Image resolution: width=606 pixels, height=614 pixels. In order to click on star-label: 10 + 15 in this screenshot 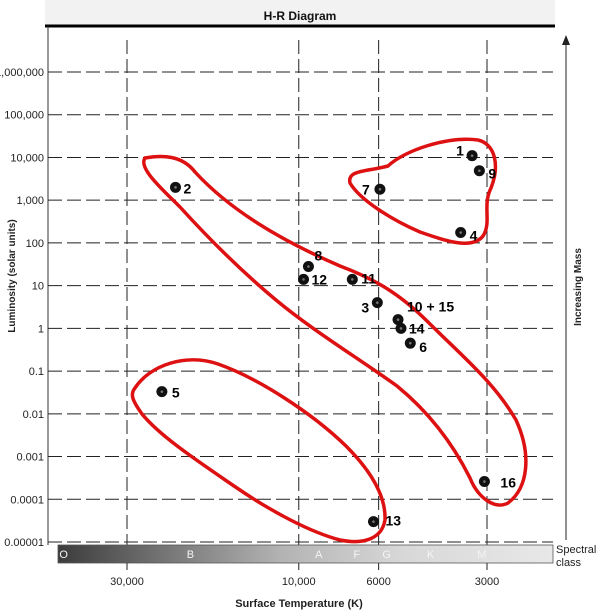, I will do `click(430, 307)`.